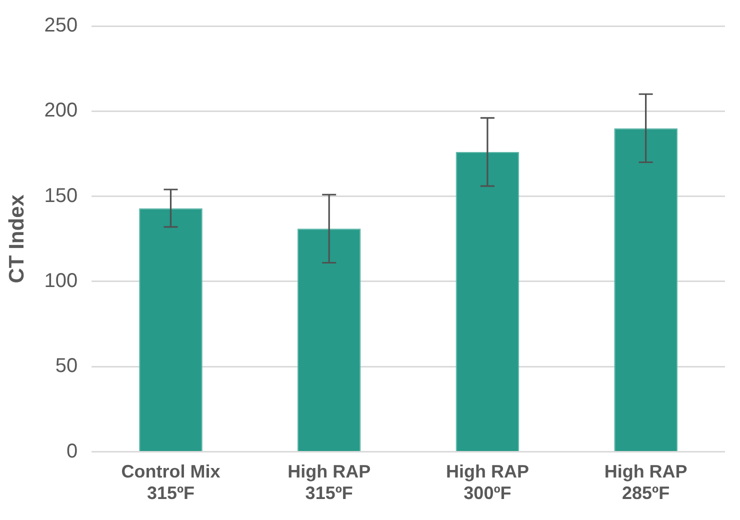 The image size is (740, 520). What do you see at coordinates (646, 483) in the screenshot?
I see `x-tick-label: High RAP 285ºF` at bounding box center [646, 483].